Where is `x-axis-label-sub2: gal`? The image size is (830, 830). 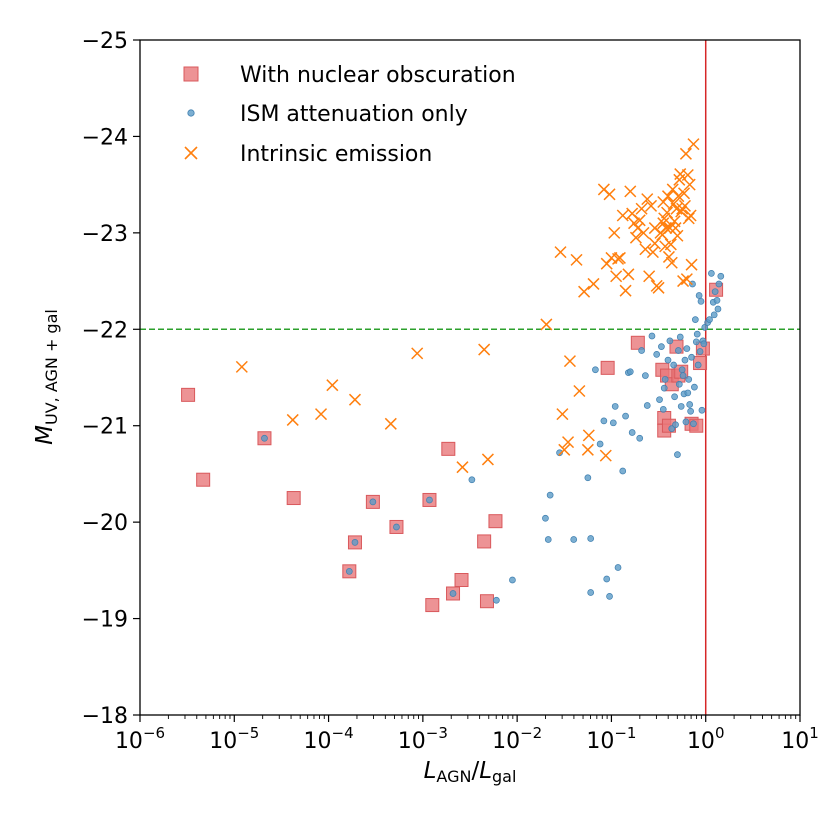 x-axis-label-sub2: gal is located at coordinates (504, 776).